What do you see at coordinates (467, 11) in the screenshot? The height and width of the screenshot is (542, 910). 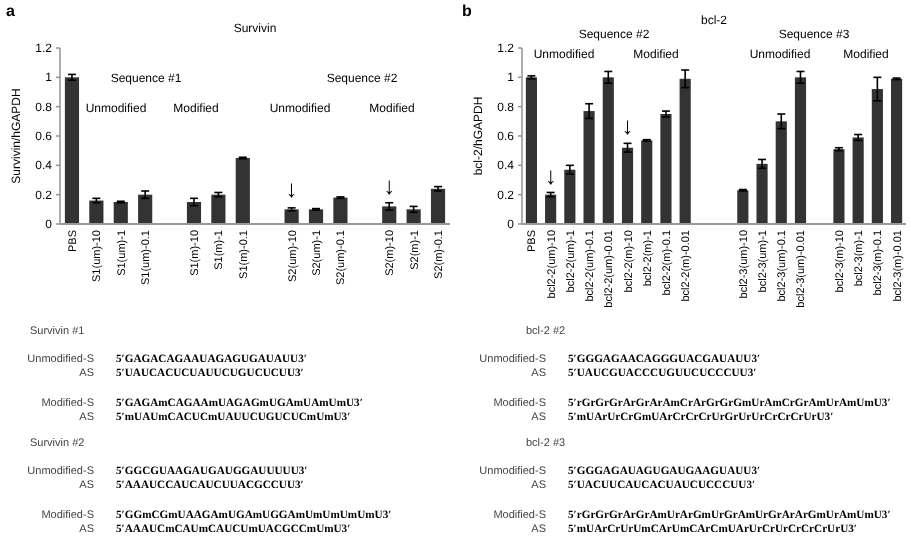 I see `text: b` at bounding box center [467, 11].